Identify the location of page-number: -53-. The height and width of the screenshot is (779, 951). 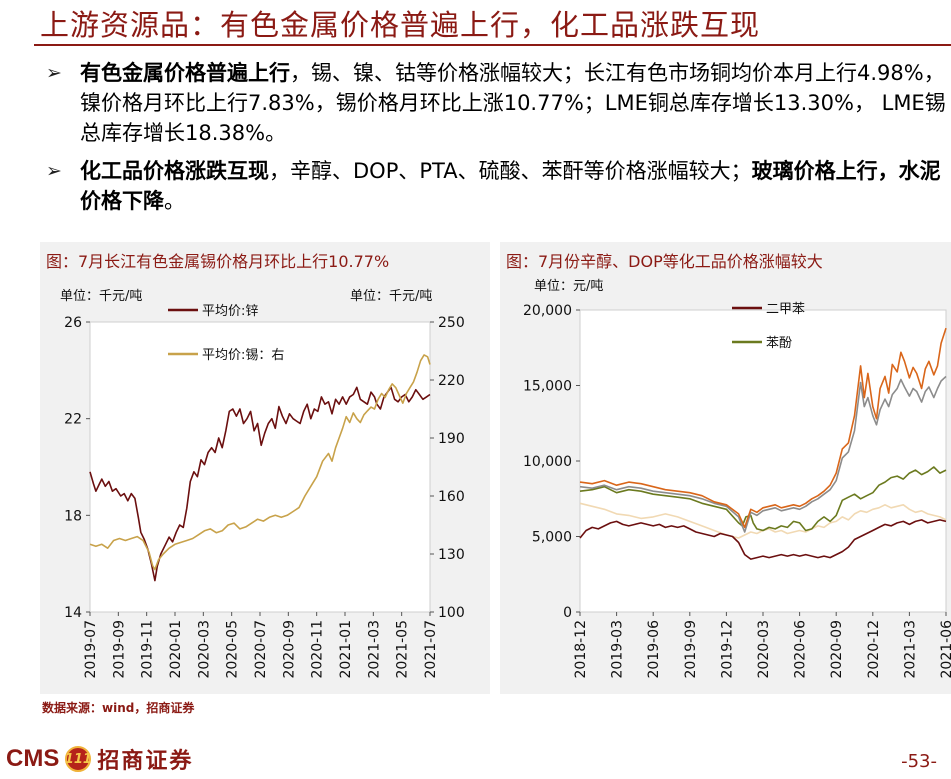
(919, 761).